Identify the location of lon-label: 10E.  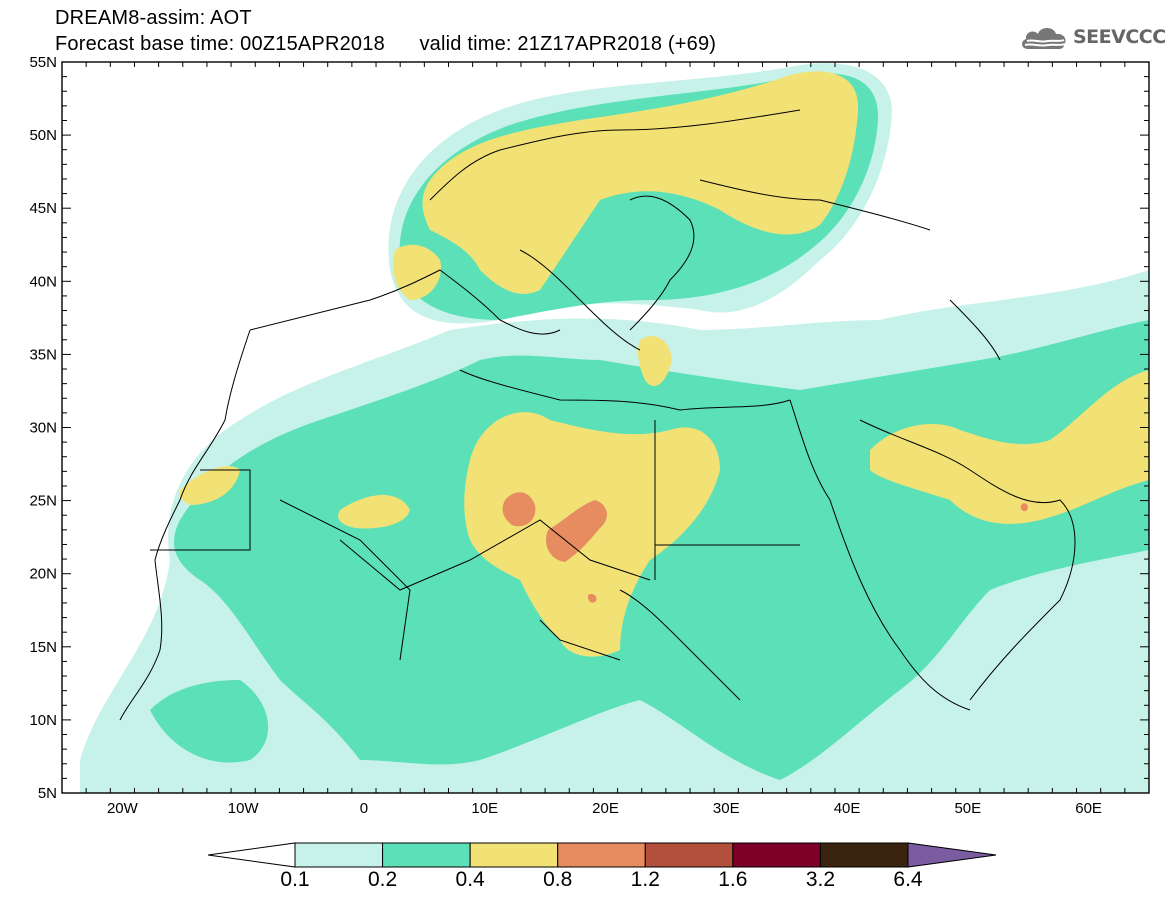
(484, 808).